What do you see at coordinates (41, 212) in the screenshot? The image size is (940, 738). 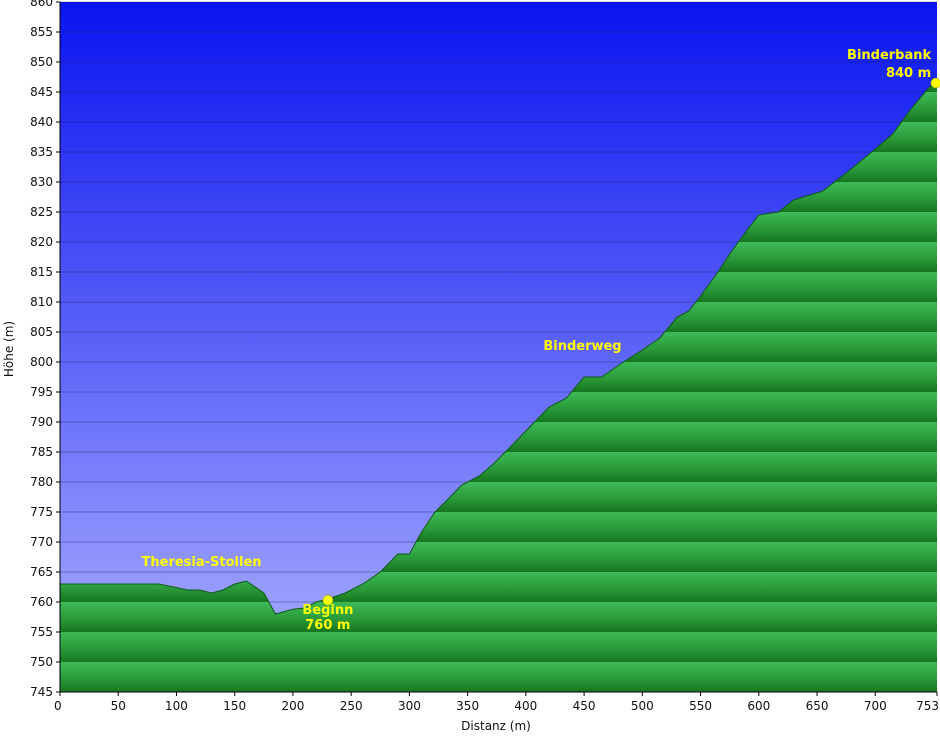 I see `y-tick-label: 825` at bounding box center [41, 212].